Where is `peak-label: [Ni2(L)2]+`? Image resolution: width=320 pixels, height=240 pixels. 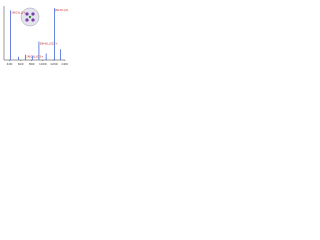
peak-label: [Ni2(L)2]+ is located at coordinates (61, 10).